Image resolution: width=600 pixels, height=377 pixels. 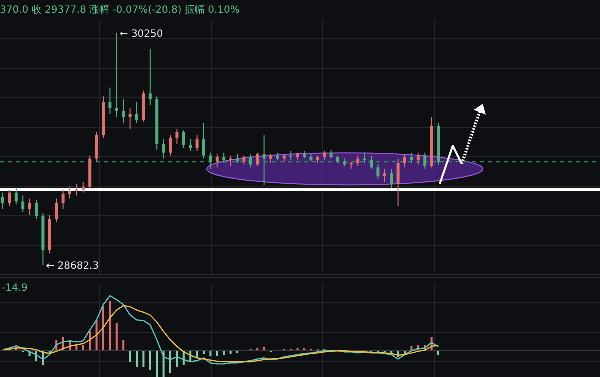 What do you see at coordinates (142, 34) in the screenshot?
I see `annotation: ← 30250` at bounding box center [142, 34].